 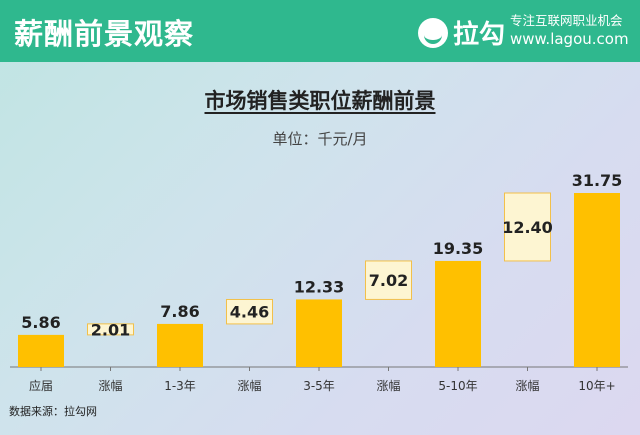 I want to click on data-label: 12.40, so click(x=527, y=227).